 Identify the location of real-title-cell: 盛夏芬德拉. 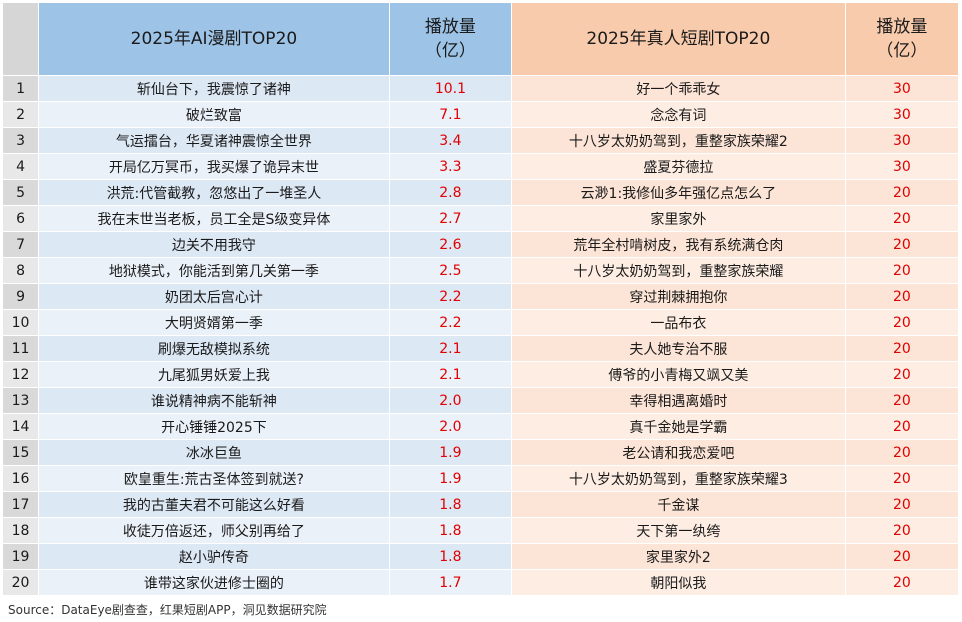
(678, 166).